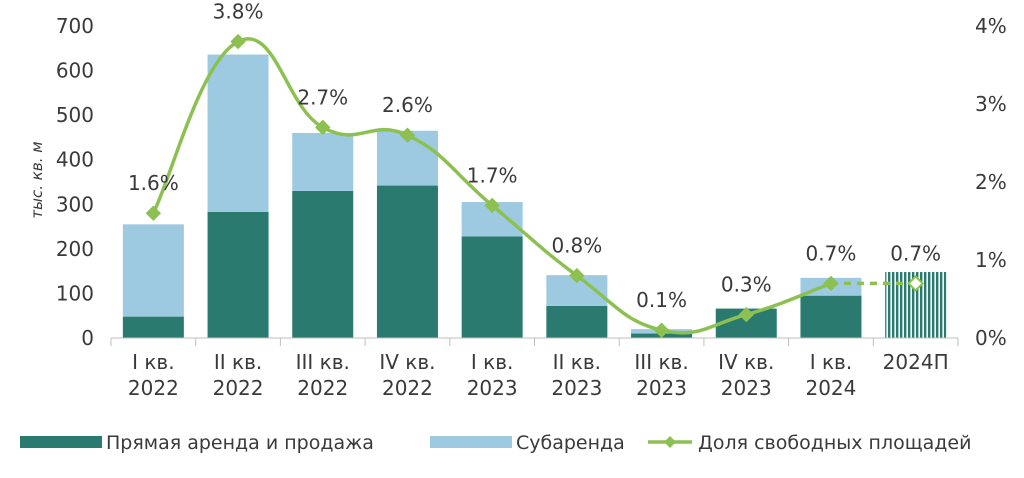 The width and height of the screenshot is (1024, 478). I want to click on y2-tick-label: 0%, so click(991, 338).